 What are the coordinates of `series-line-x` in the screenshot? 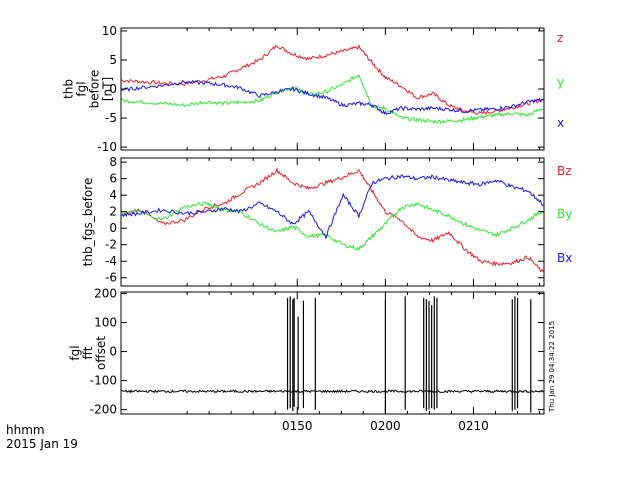 It's located at (332, 97).